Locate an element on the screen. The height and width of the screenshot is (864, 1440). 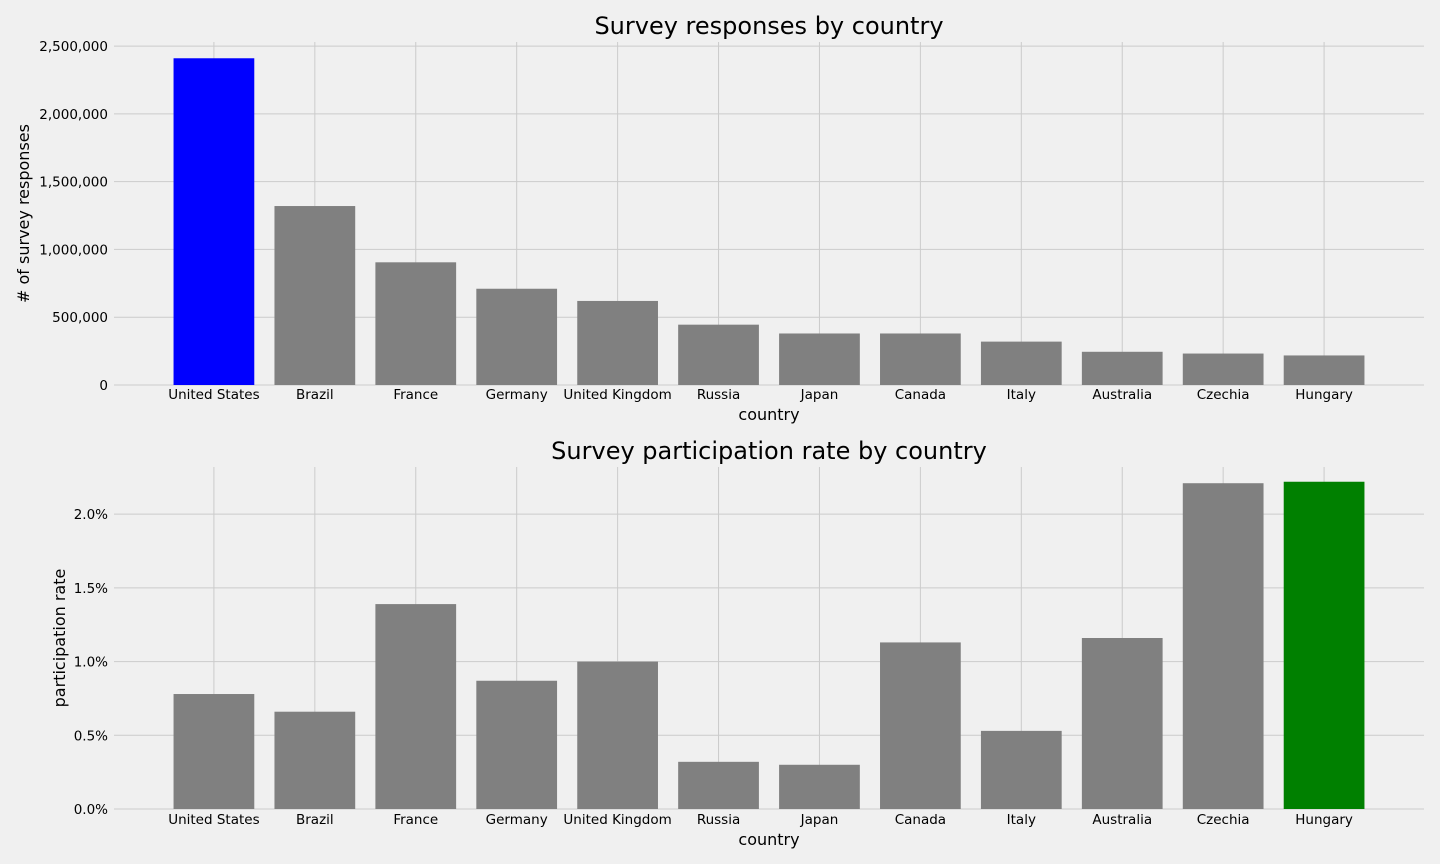
y-tick-label: 500,000 is located at coordinates (80, 318).